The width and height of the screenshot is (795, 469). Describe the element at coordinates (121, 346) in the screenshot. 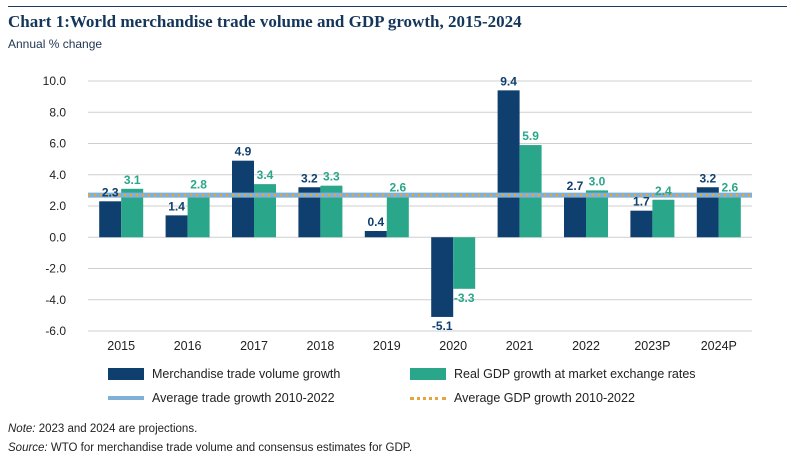

I see `x-tick-label: 2015` at that location.